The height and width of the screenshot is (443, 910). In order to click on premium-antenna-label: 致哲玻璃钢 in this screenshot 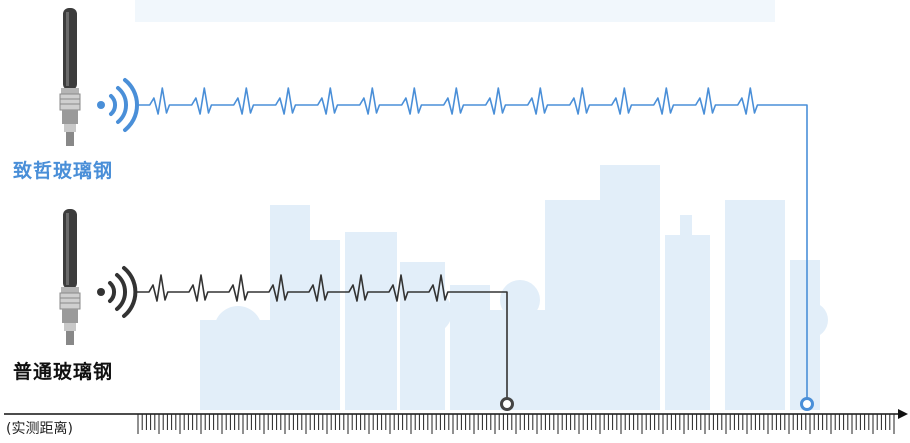, I will do `click(63, 171)`.